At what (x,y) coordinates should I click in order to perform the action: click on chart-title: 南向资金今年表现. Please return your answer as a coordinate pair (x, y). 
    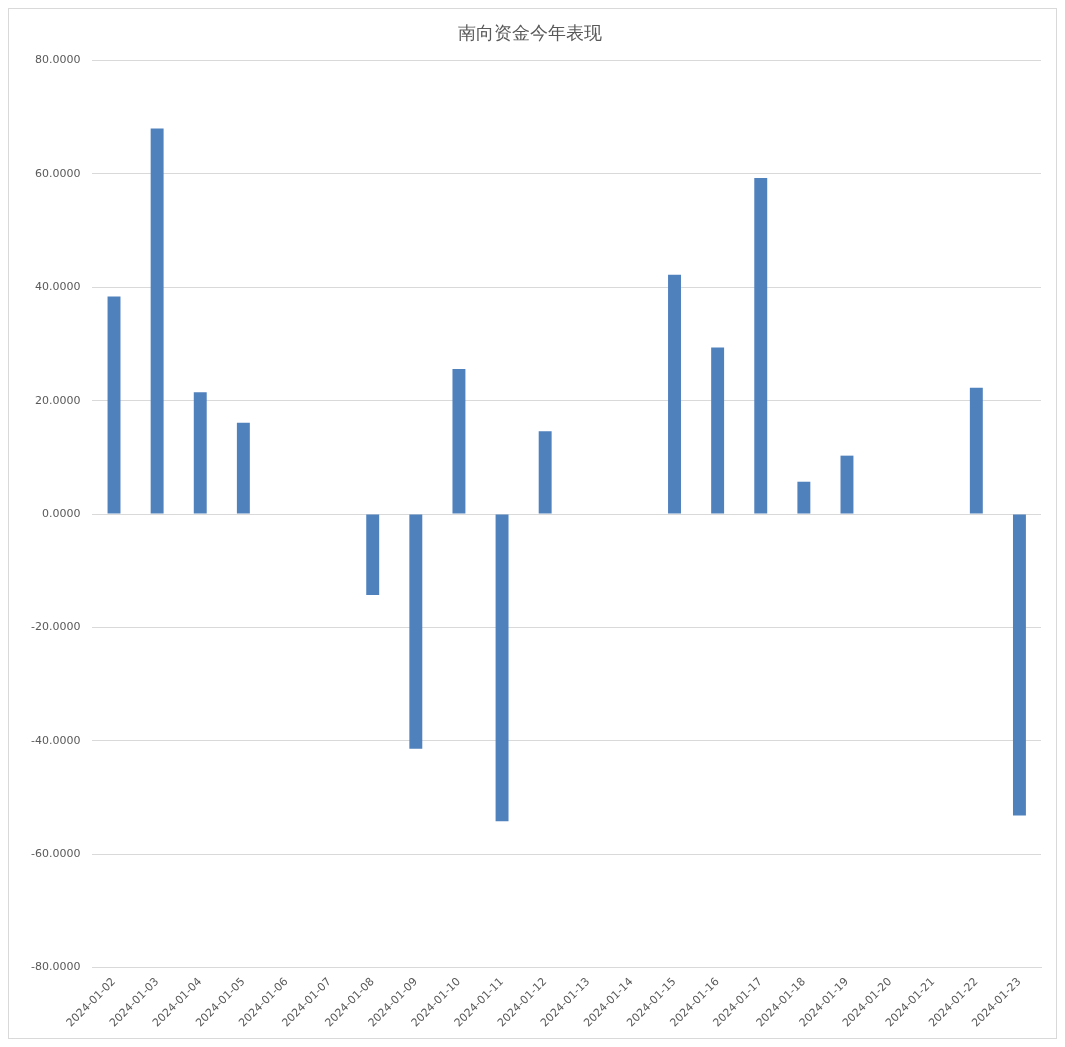
    Looking at the image, I should click on (530, 33).